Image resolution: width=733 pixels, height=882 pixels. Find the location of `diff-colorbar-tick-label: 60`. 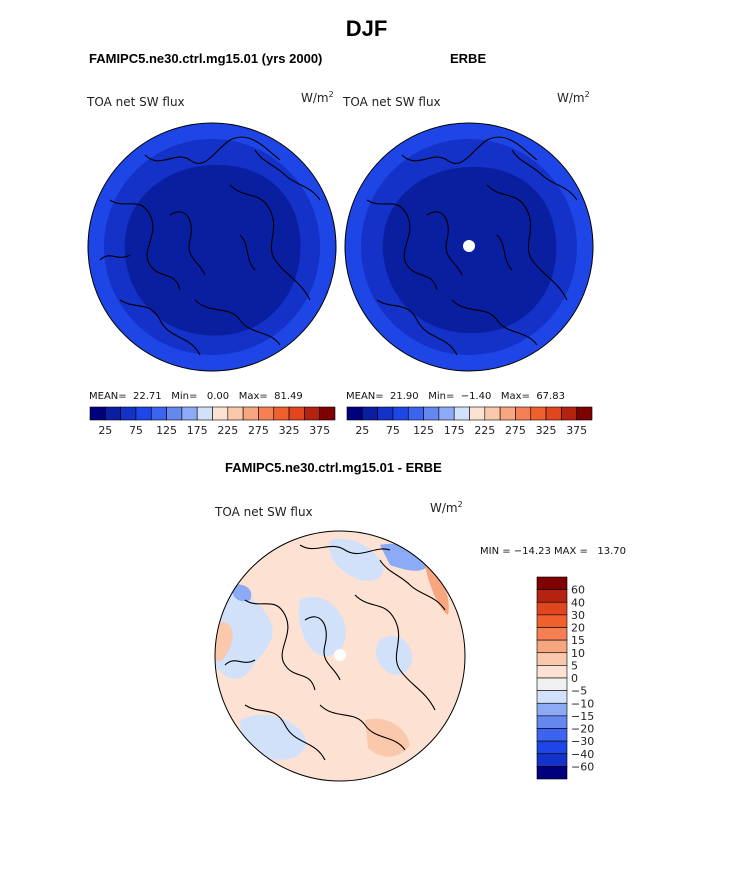

diff-colorbar-tick-label: 60 is located at coordinates (578, 590).